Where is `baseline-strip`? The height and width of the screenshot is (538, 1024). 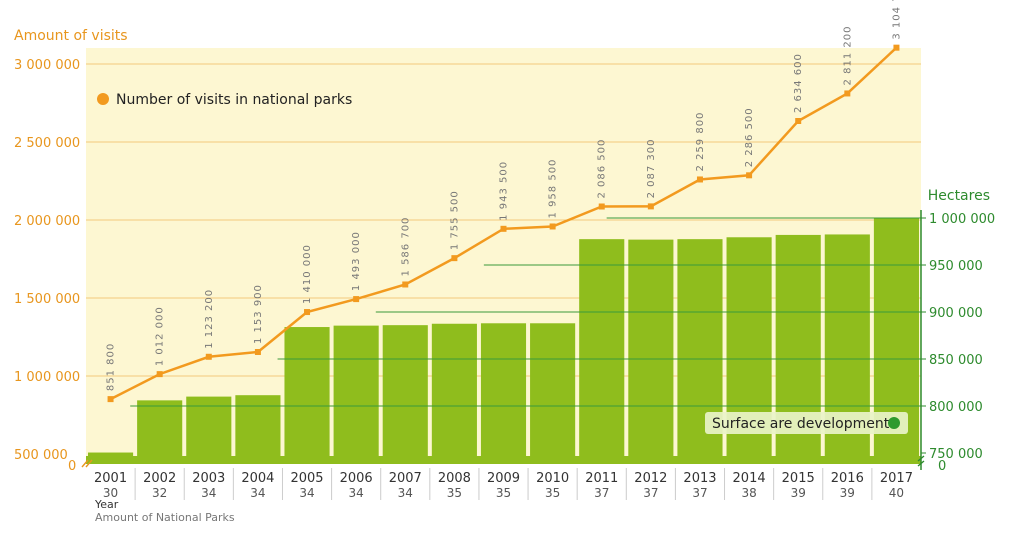
baseline-strip is located at coordinates (501, 462).